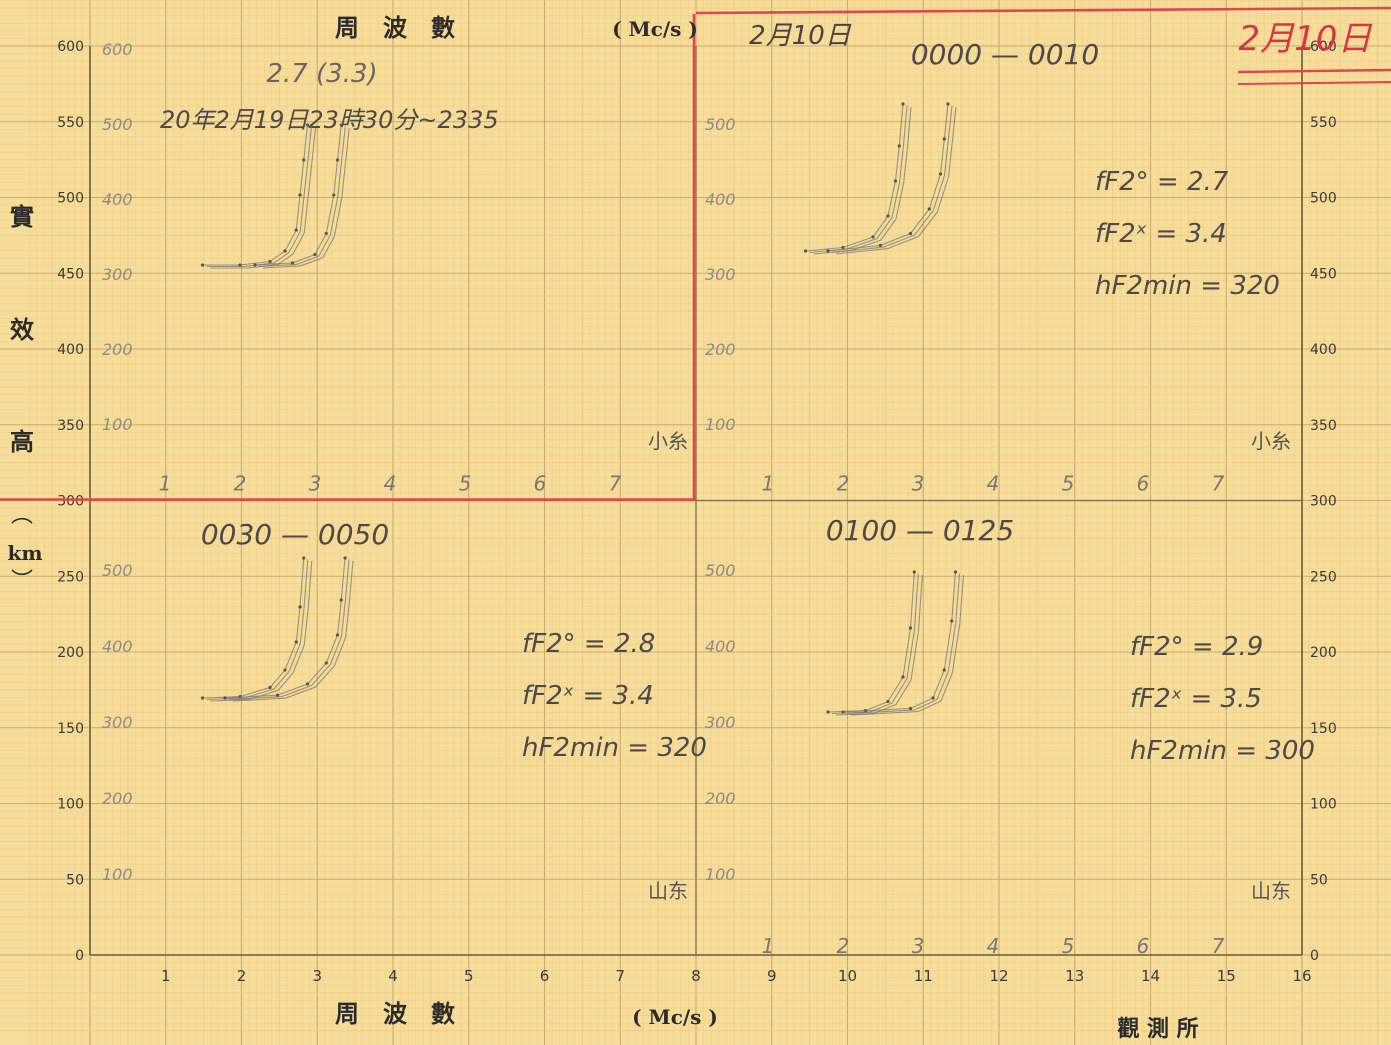 The image size is (1391, 1045). I want to click on y-tick-label-left: 350, so click(70, 426).